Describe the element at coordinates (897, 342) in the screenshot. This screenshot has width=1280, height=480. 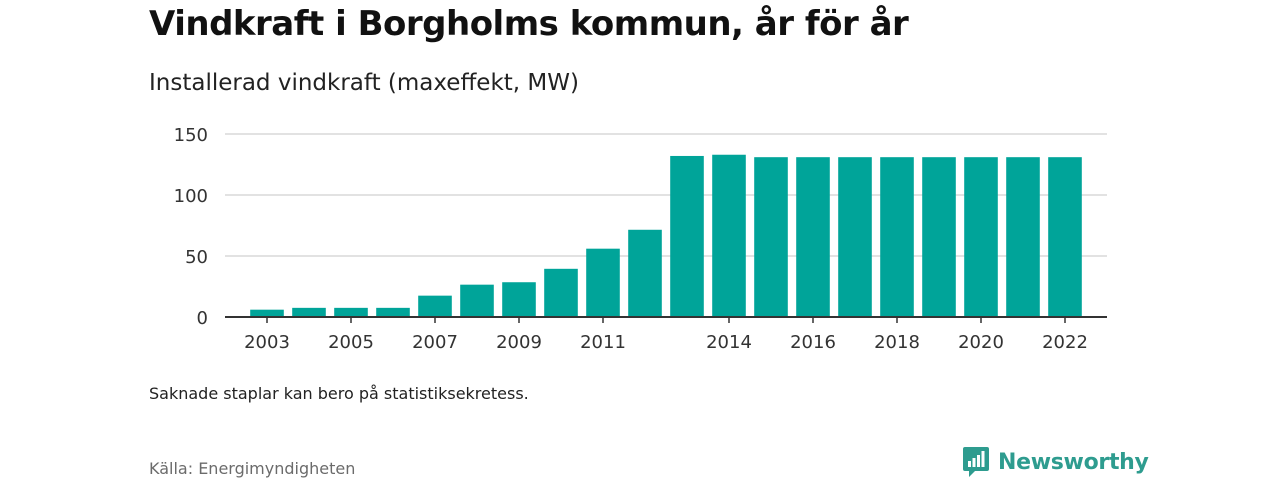
I see `x-tick-label: 2018` at that location.